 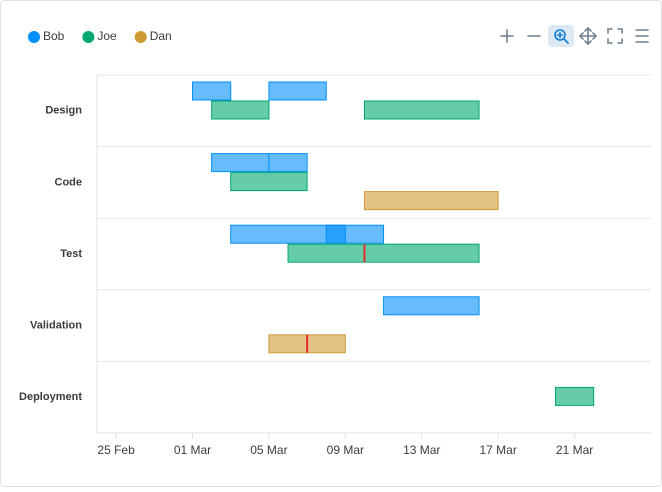 What do you see at coordinates (116, 450) in the screenshot?
I see `x-tick-label: 25 Feb` at bounding box center [116, 450].